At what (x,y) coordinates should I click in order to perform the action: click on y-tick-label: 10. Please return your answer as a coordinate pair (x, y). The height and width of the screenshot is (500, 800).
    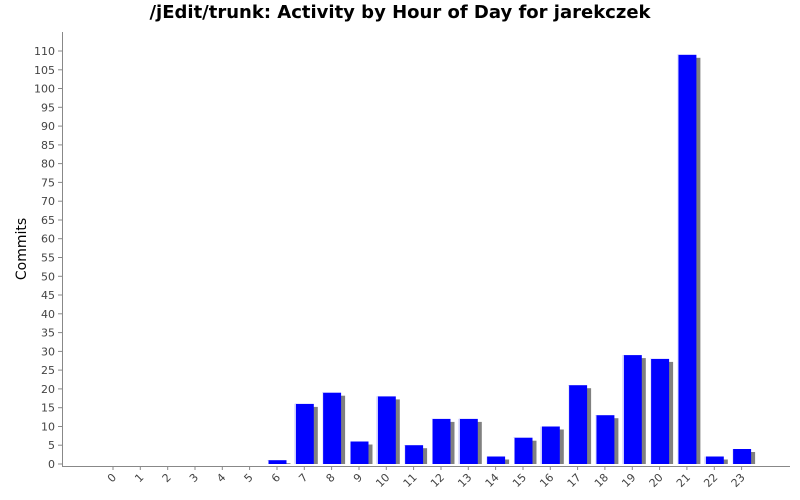
    Looking at the image, I should click on (48, 427).